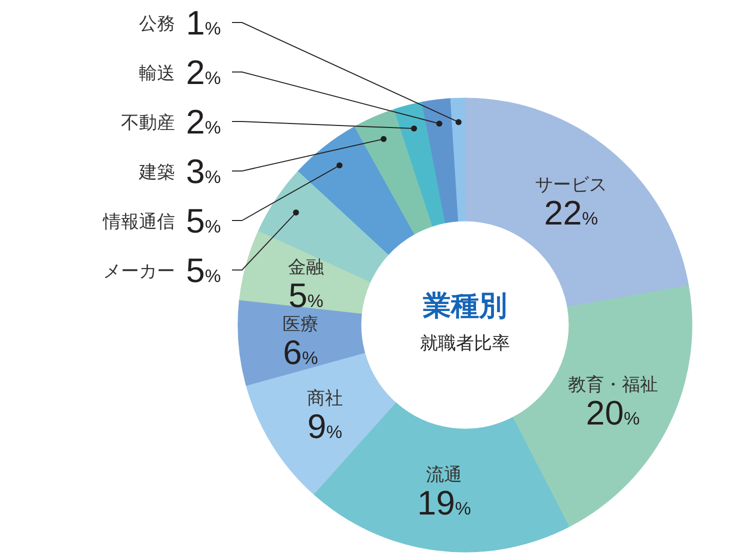 The width and height of the screenshot is (730, 557). I want to click on data-label: 9%, so click(324, 427).